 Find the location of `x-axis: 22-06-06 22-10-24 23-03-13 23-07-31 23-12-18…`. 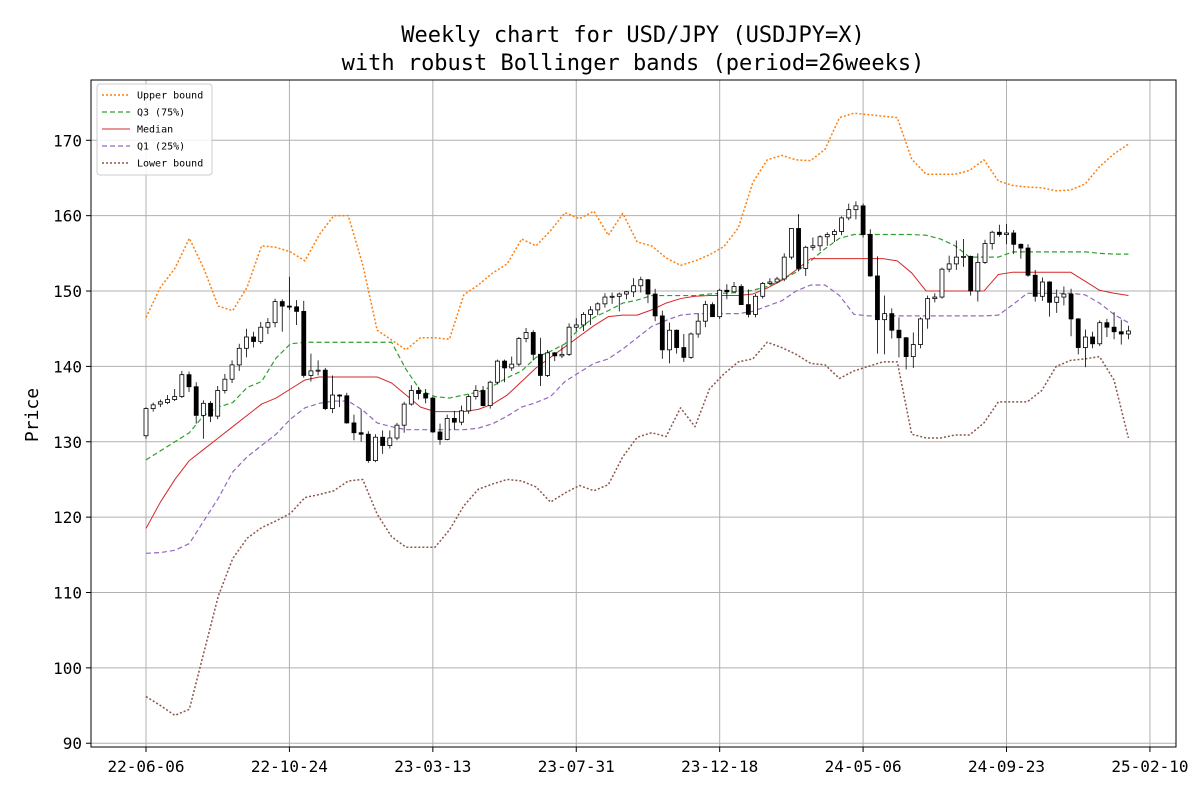

x-axis: 22-06-06 22-10-24 23-03-13 23-07-31 23-12-18… is located at coordinates (647, 761).